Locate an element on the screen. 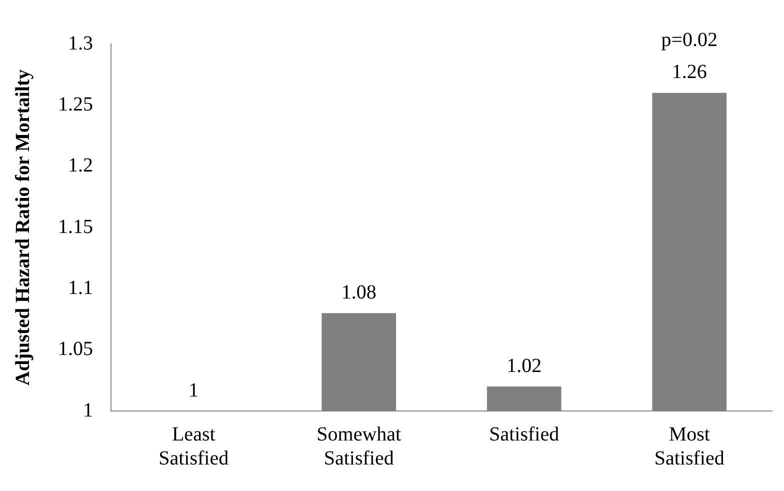  y-tick-label: 1.3 is located at coordinates (80, 43).